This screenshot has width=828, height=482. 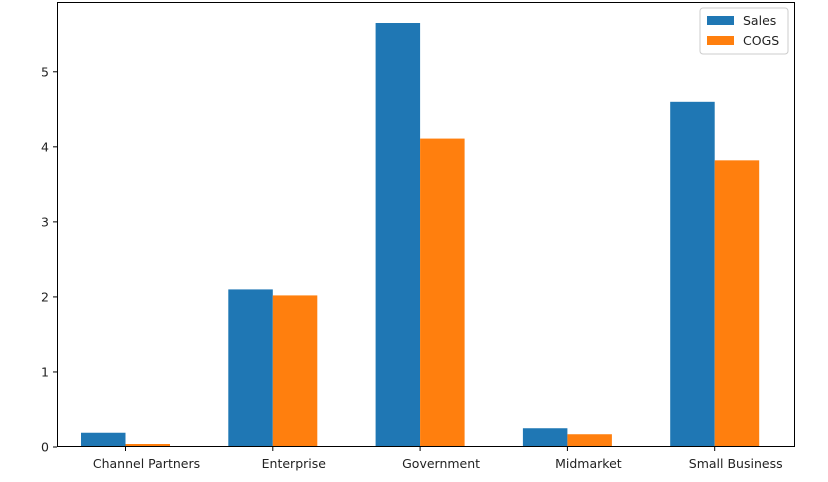 I want to click on legend-label-cogs: COGS, so click(x=761, y=40).